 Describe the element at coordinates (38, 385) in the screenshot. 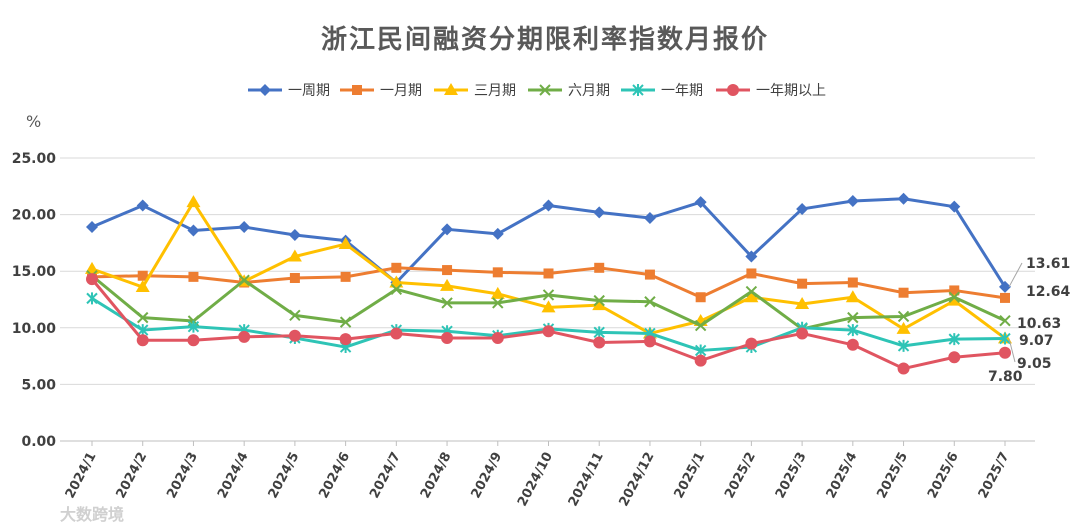

I see `y-tick-label: 5.00` at that location.